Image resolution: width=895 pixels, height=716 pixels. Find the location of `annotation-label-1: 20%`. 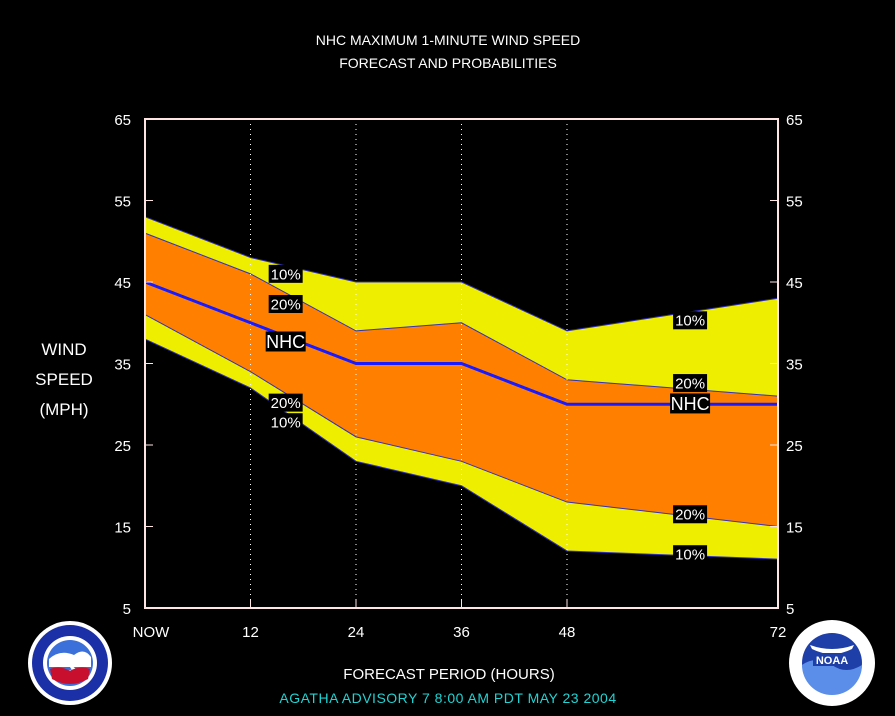

annotation-label-1: 20% is located at coordinates (286, 304).